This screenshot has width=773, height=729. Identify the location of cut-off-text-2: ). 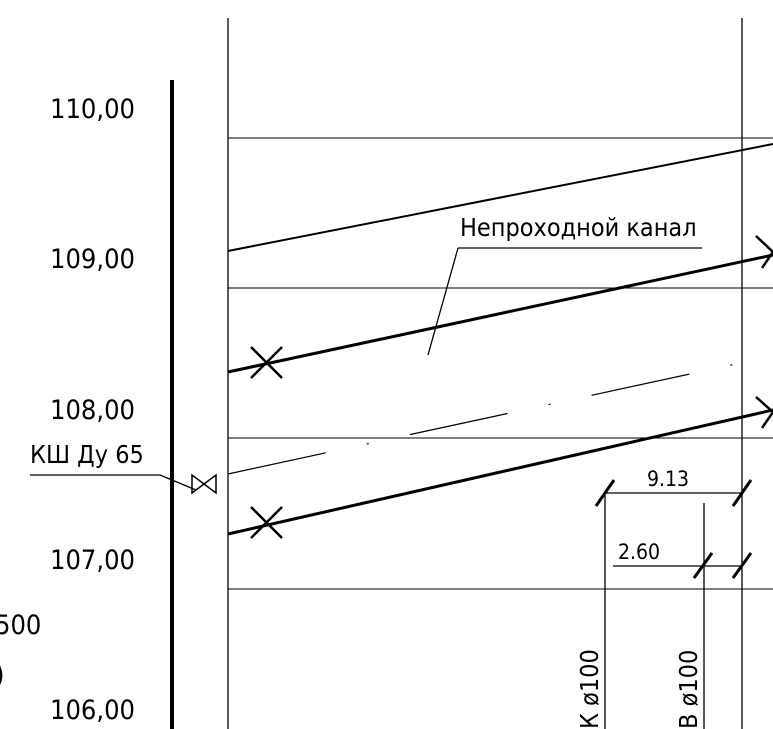
(2, 675).